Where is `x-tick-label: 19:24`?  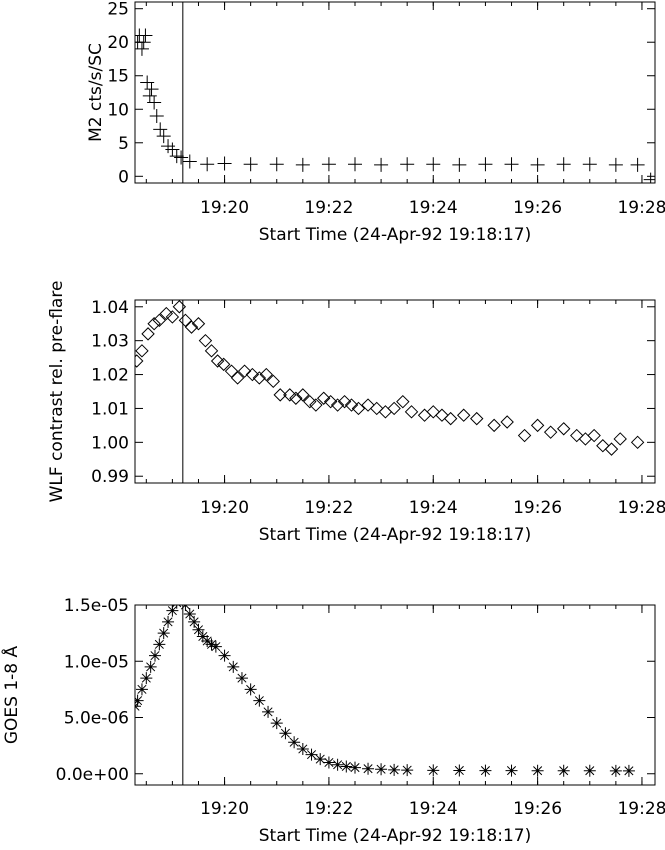 x-tick-label: 19:24 is located at coordinates (433, 208).